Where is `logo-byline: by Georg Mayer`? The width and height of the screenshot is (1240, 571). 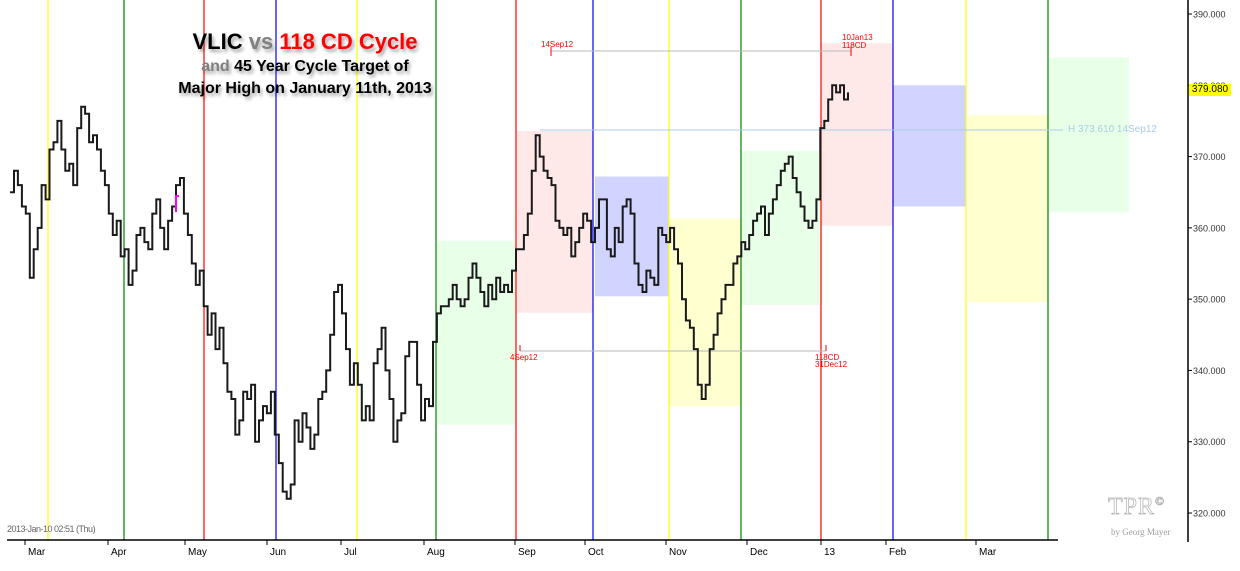
logo-byline: by Georg Mayer is located at coordinates (1141, 532).